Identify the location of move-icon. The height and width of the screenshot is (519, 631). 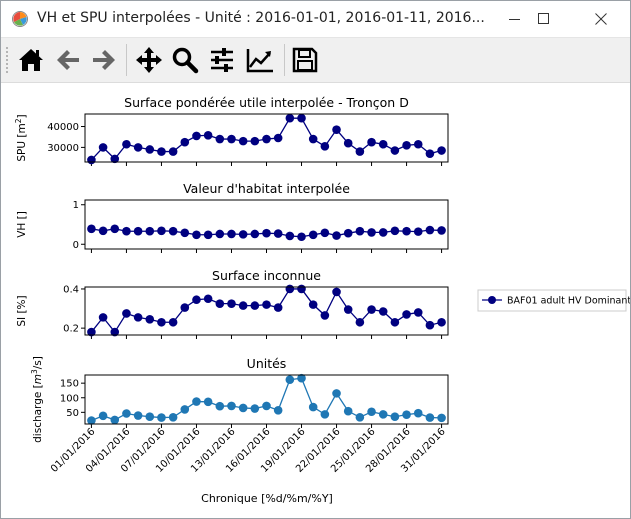
(149, 60).